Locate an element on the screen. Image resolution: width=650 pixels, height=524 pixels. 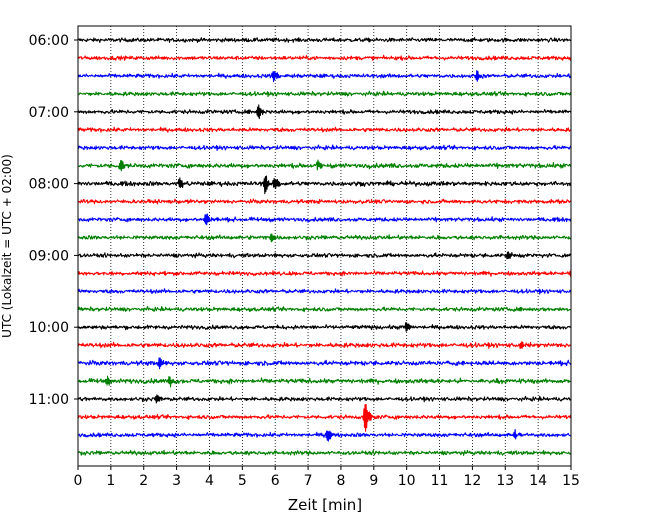
y-tick-label: 11:00 is located at coordinates (49, 400).